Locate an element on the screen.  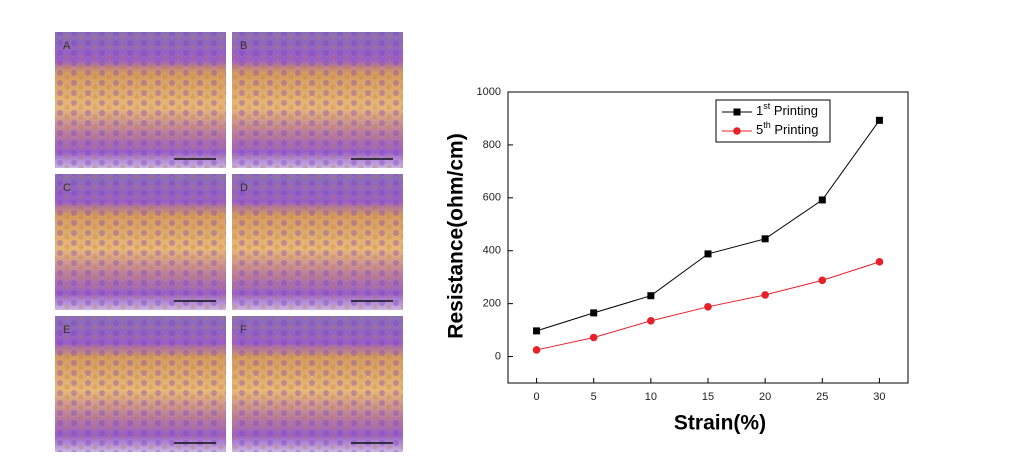
panel-label: E is located at coordinates (66, 330).